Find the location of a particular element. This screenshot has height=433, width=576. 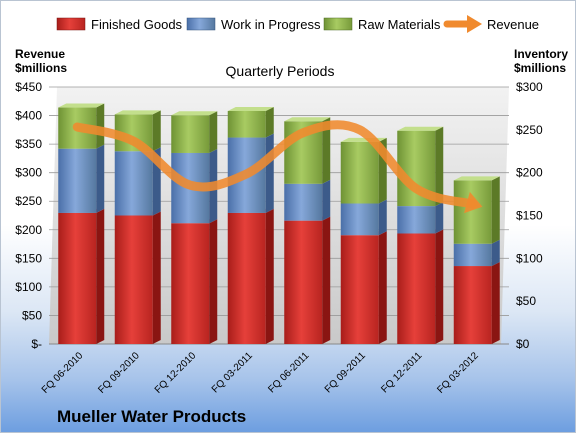

x-tick-label: FQ 12-2010 is located at coordinates (176, 373).